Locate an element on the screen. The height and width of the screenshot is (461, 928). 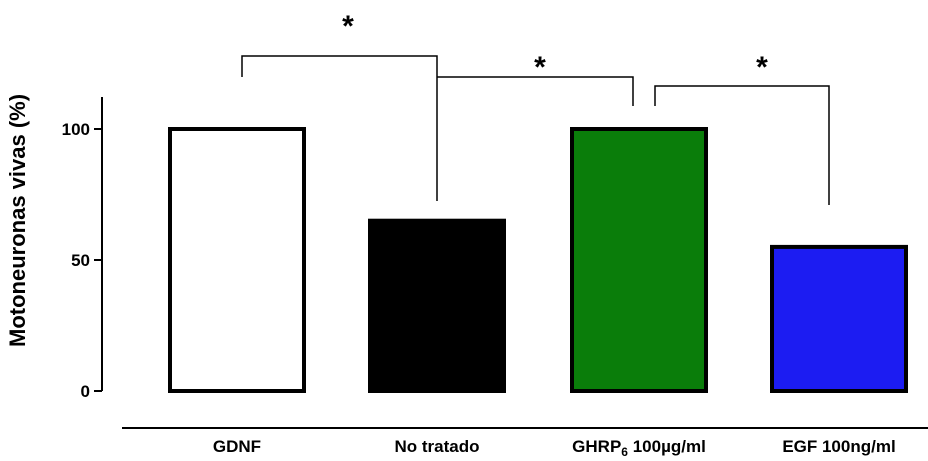
y-tick-label: 50 is located at coordinates (80, 260).